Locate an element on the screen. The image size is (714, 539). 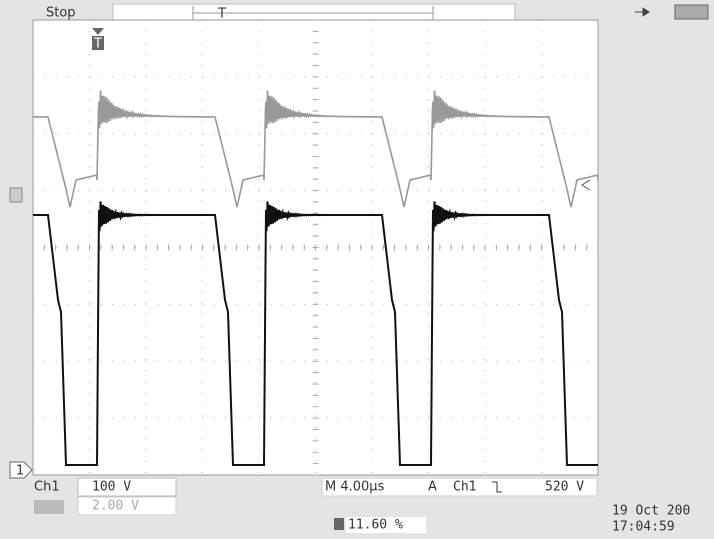
trigger-label: A is located at coordinates (432, 487).